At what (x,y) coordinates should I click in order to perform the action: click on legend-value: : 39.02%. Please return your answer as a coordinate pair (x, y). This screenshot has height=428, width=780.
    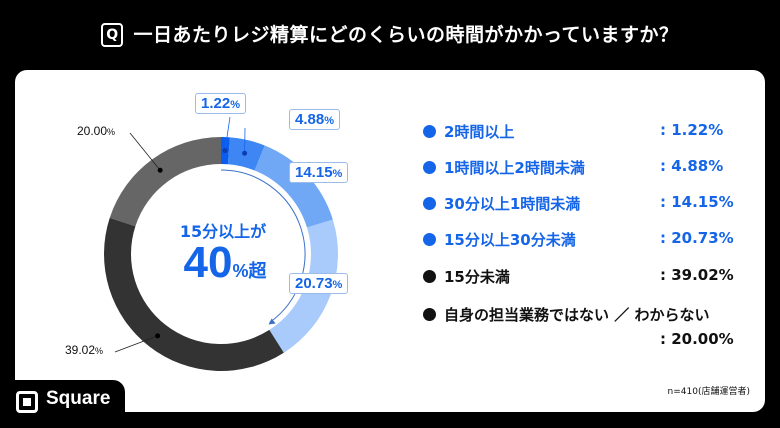
    Looking at the image, I should click on (697, 275).